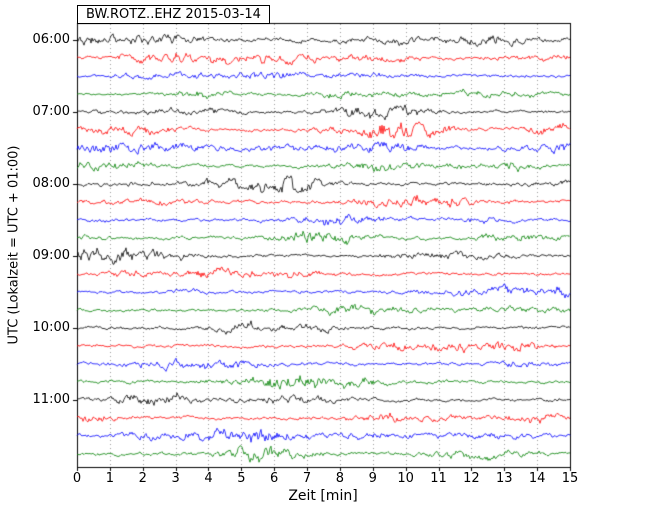  Describe the element at coordinates (471, 478) in the screenshot. I see `x-tick-label: 12` at that location.